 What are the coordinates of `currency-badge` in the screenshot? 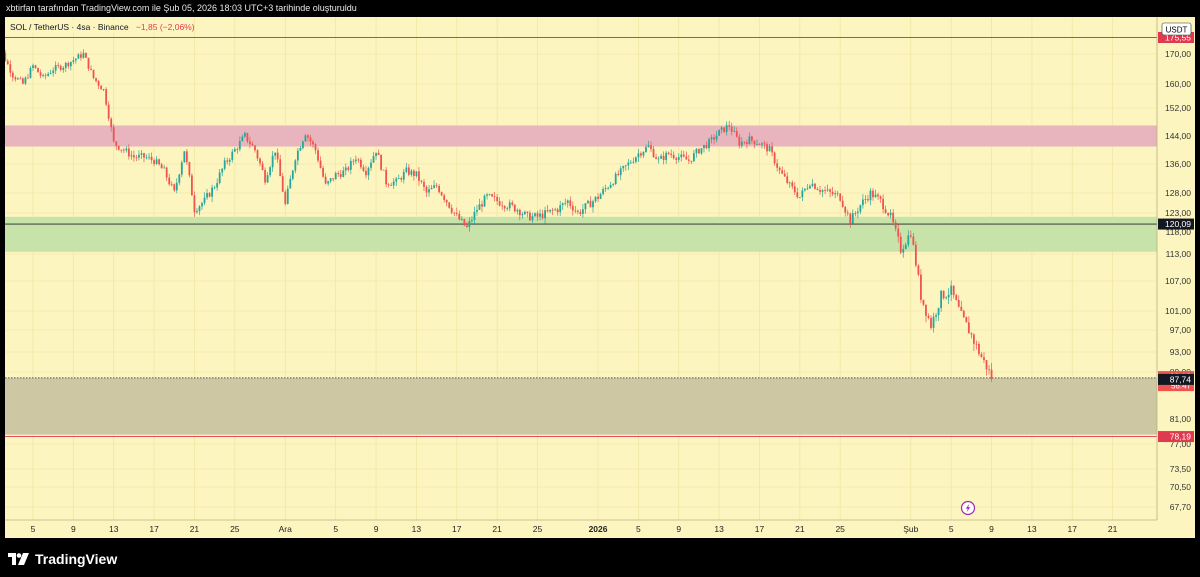 It's located at (1176, 29).